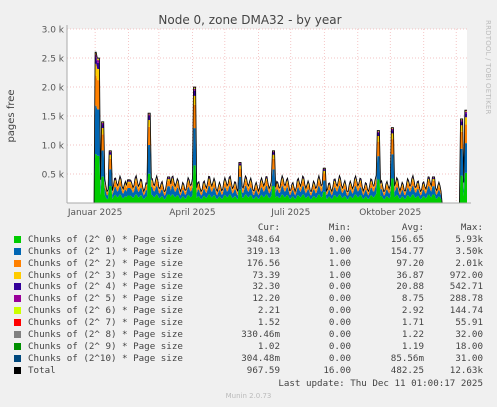 The image size is (497, 407). I want to click on legend-min: 16.00, so click(337, 370).